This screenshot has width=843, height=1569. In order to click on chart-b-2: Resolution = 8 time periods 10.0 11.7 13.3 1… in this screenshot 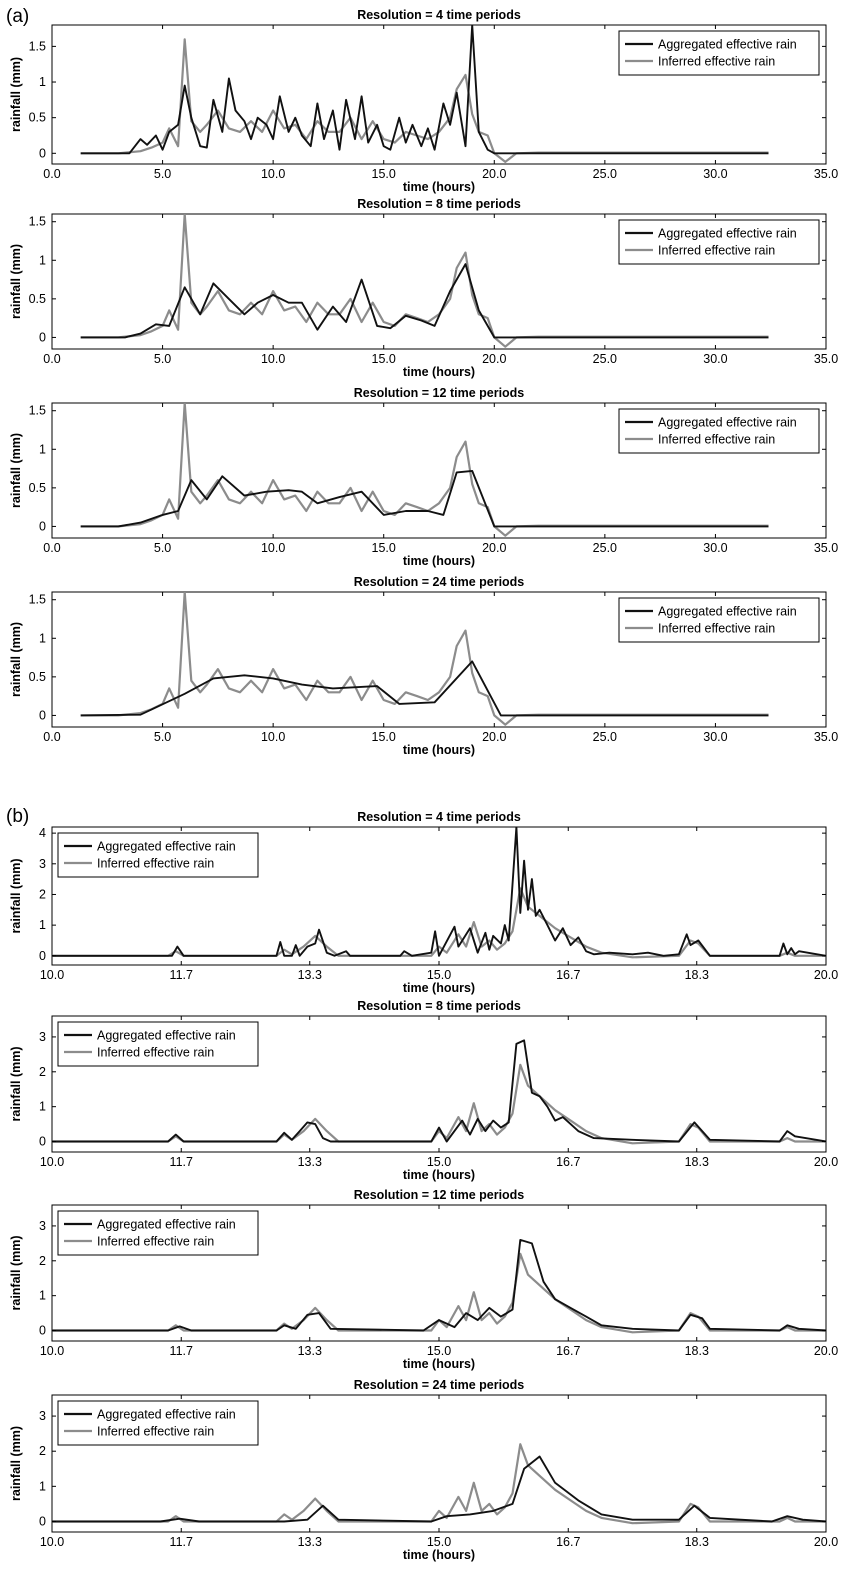, I will do `click(423, 1090)`.